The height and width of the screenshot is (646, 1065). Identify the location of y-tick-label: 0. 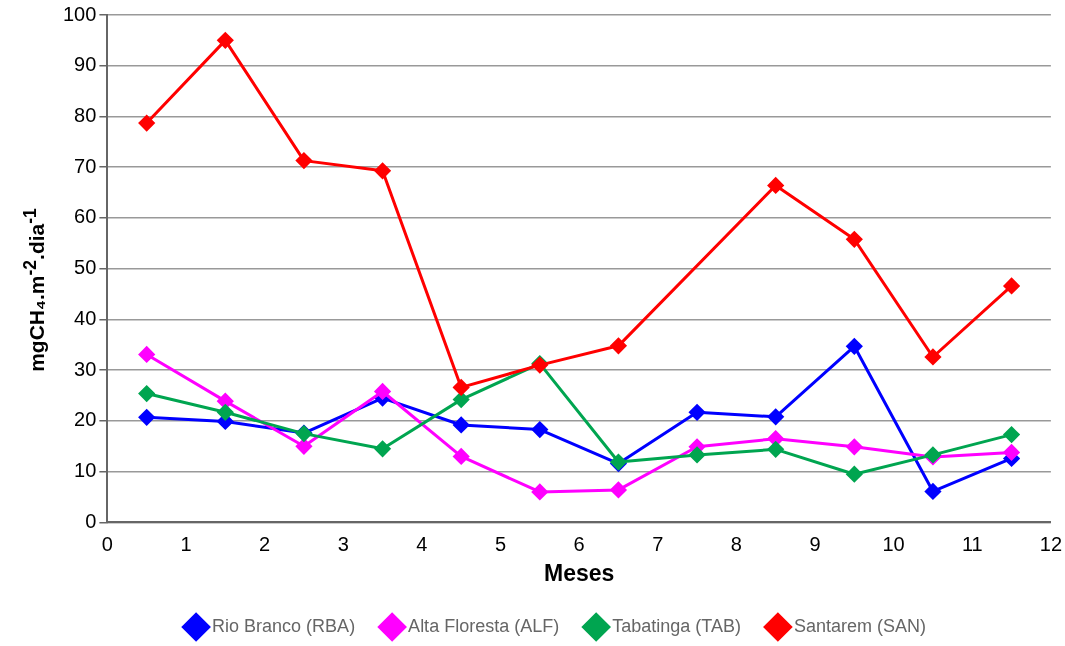
(91, 520).